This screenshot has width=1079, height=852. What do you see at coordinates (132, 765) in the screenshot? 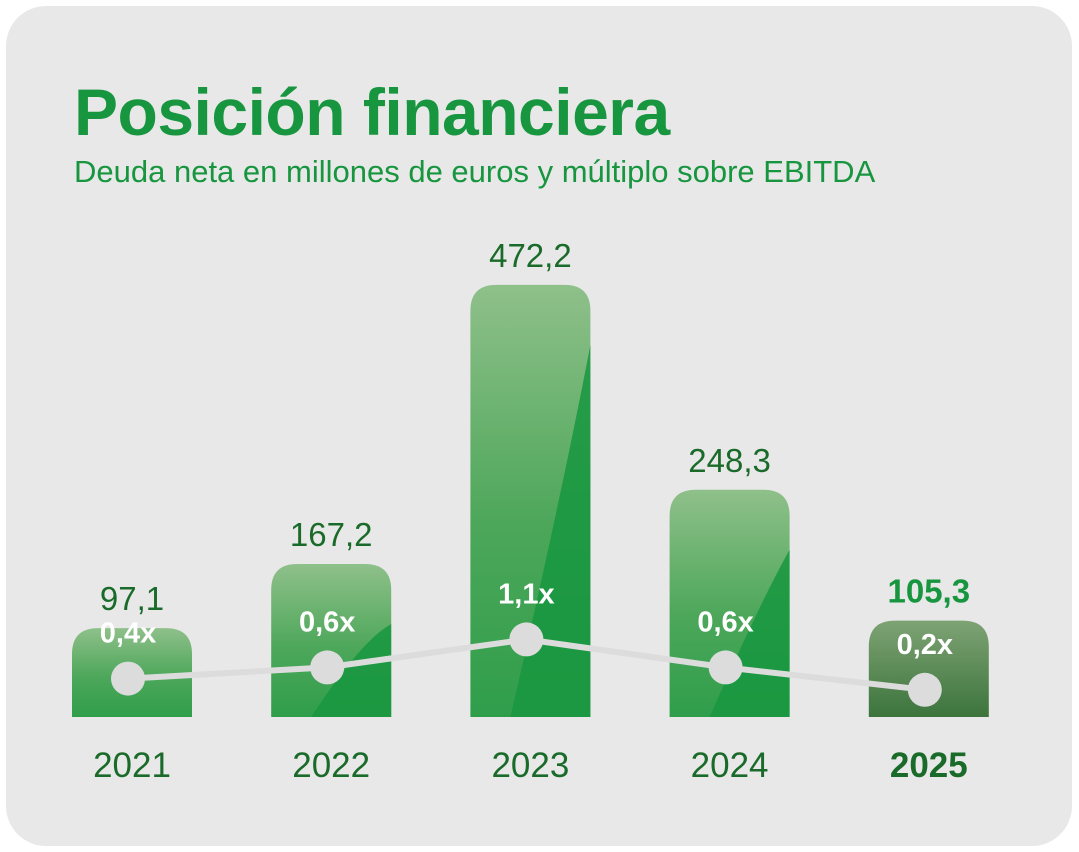
I see `x-tick-label: 2021` at bounding box center [132, 765].